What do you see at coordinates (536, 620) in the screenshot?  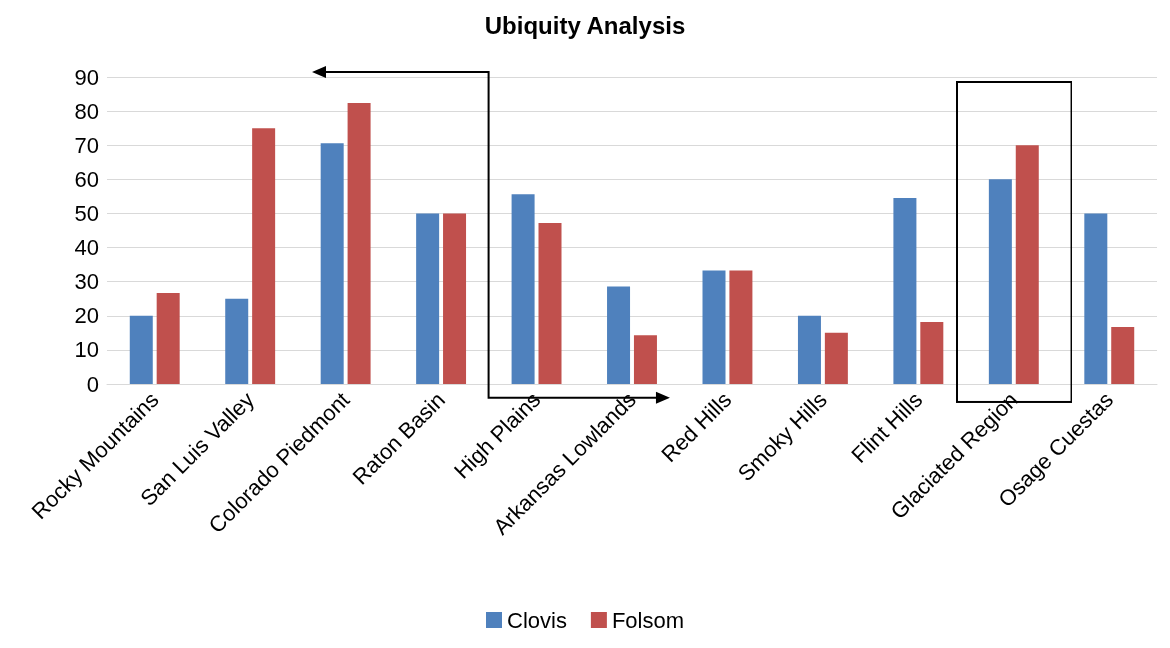 I see `legend-label: Clovis` at bounding box center [536, 620].